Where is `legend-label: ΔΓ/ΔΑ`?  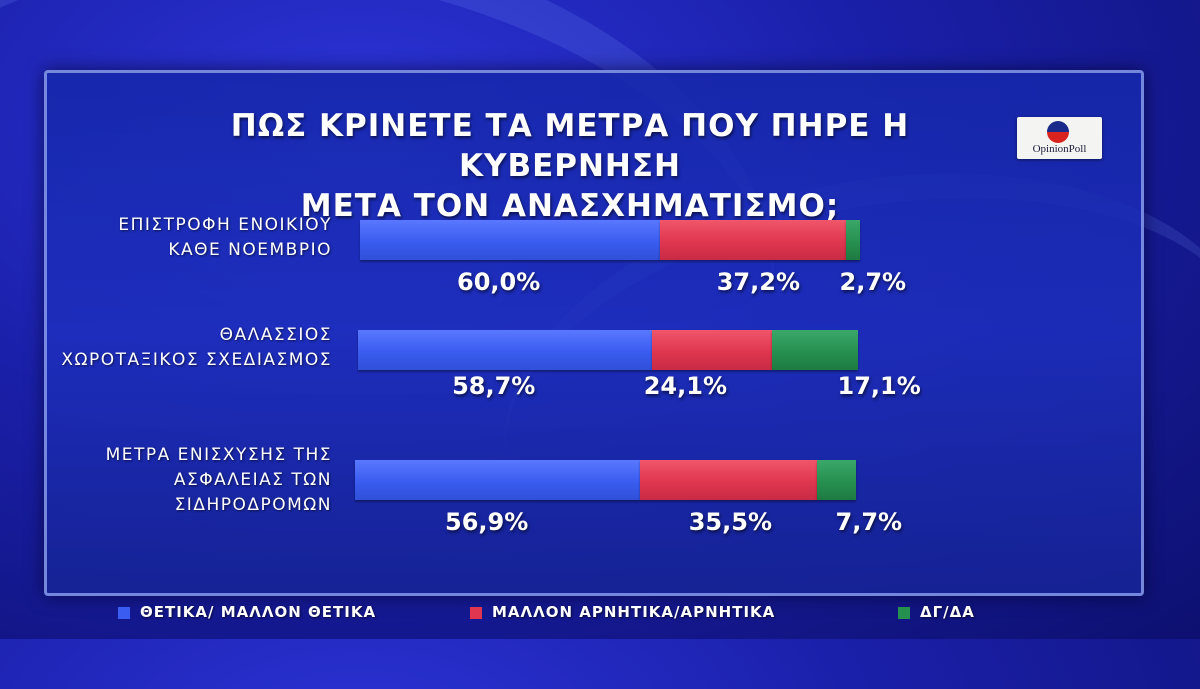
legend-label: ΔΓ/ΔΑ is located at coordinates (947, 612).